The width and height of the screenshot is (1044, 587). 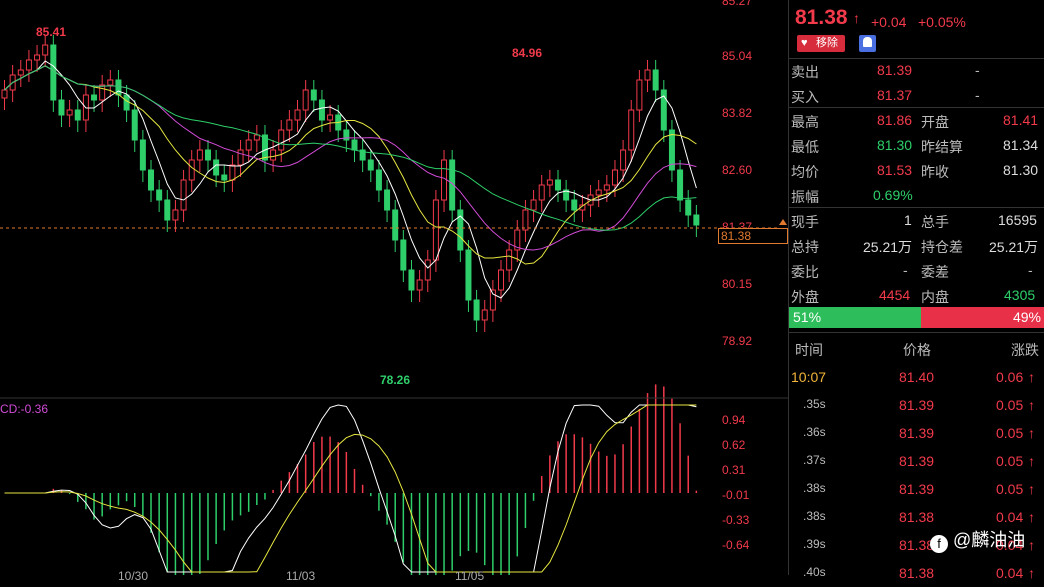 What do you see at coordinates (527, 53) in the screenshot?
I see `peak2-price-label: 84.96` at bounding box center [527, 53].